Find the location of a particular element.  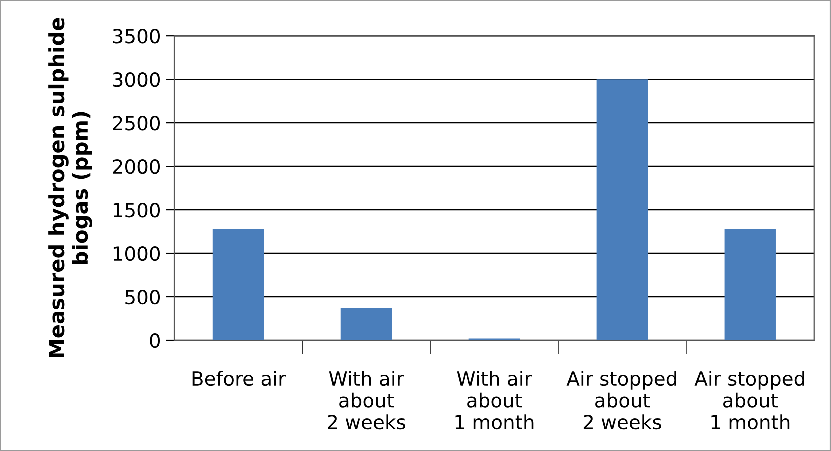

x-tick-label: Air stopped about 2 weeks is located at coordinates (621, 400).